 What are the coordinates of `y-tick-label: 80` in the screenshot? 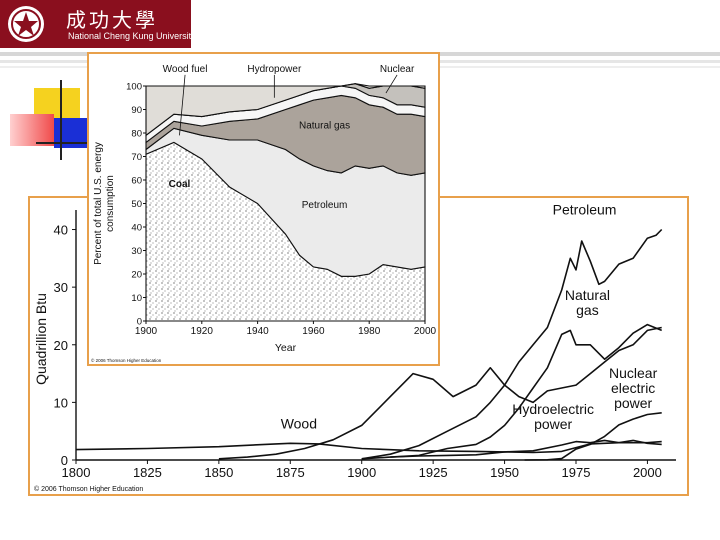 It's located at (136, 134).